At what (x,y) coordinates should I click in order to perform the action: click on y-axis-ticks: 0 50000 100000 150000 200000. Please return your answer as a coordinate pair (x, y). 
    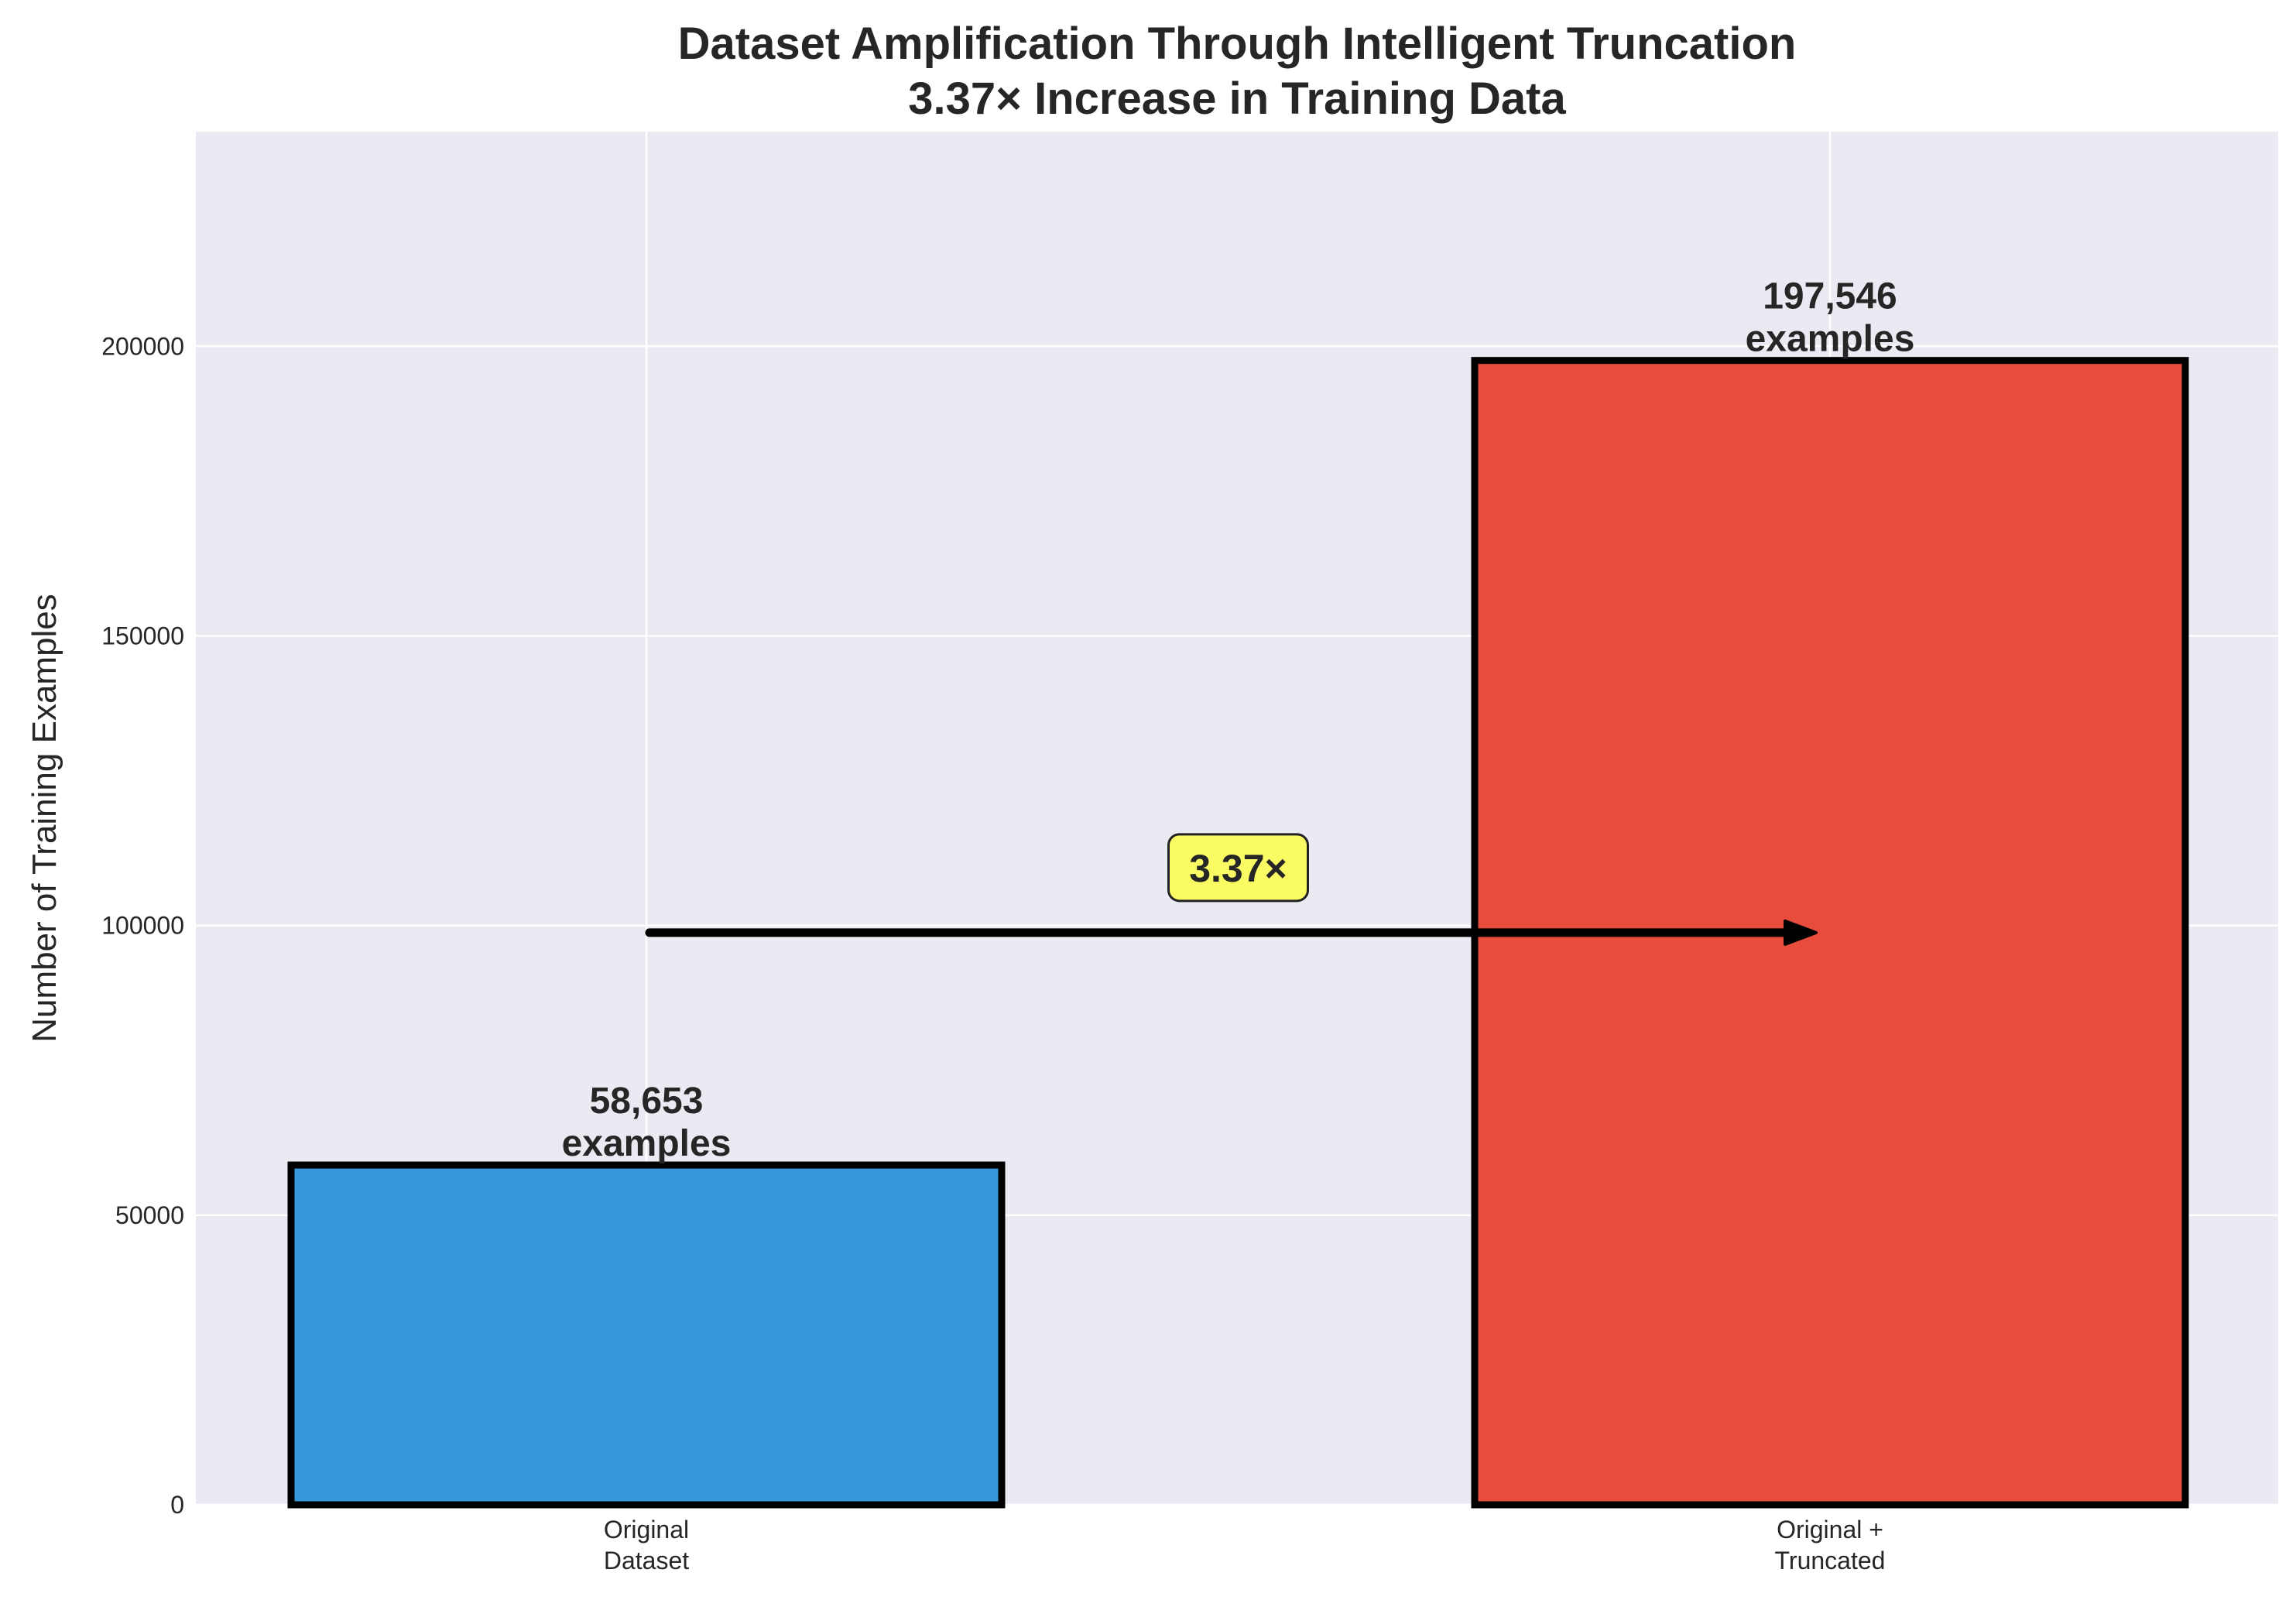
    Looking at the image, I should click on (142, 926).